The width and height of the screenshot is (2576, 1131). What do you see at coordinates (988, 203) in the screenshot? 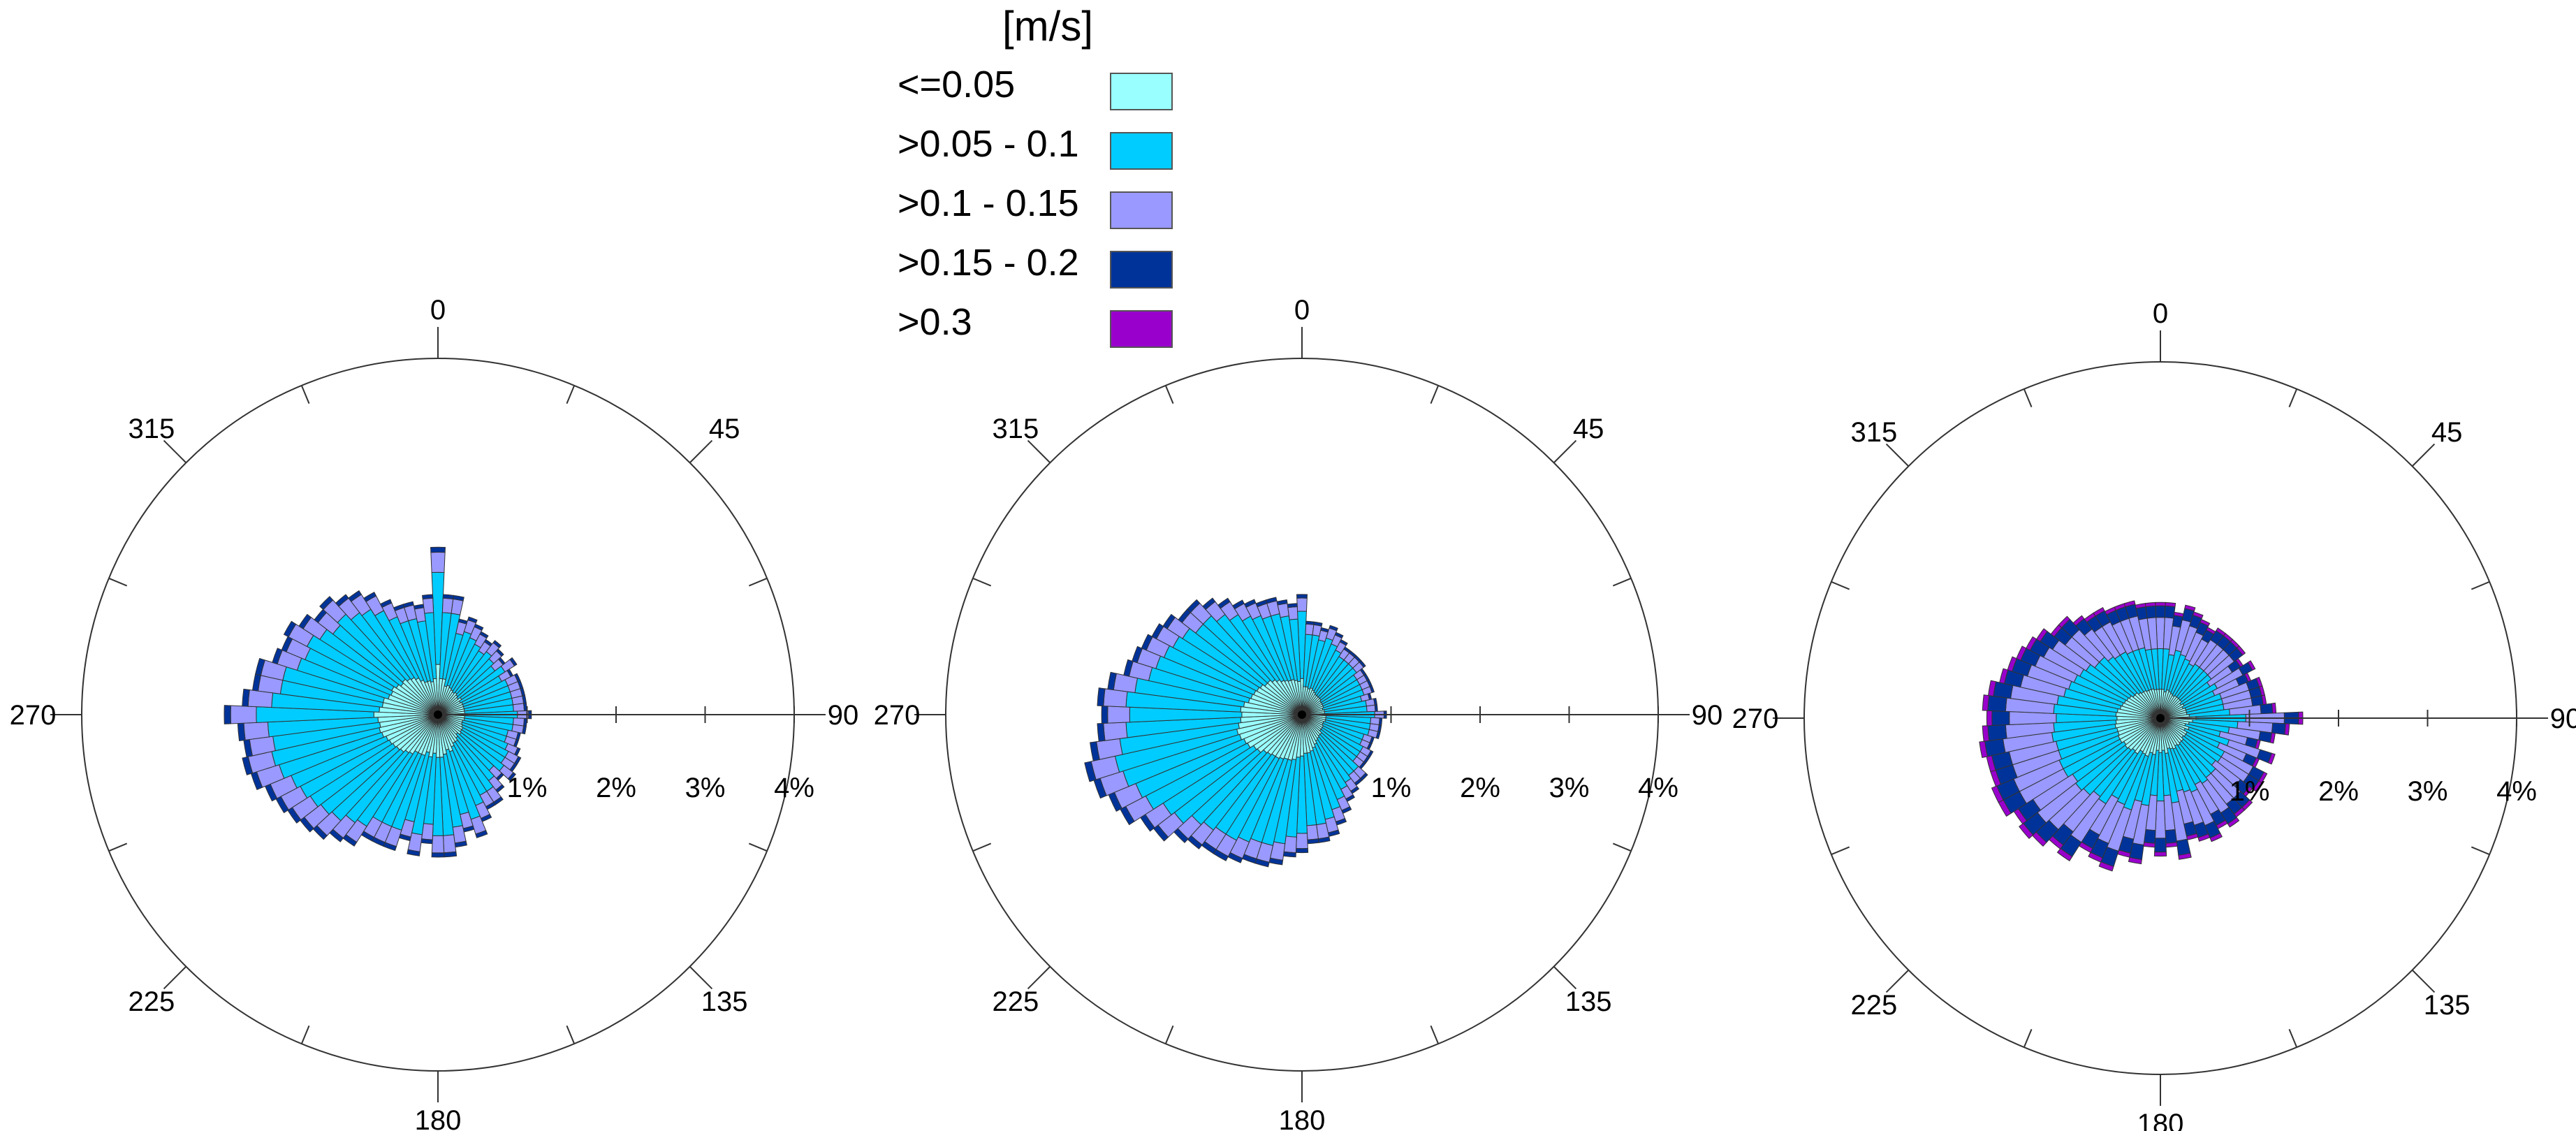
I see `legend-label-2: >0.1 - 0.15` at bounding box center [988, 203].